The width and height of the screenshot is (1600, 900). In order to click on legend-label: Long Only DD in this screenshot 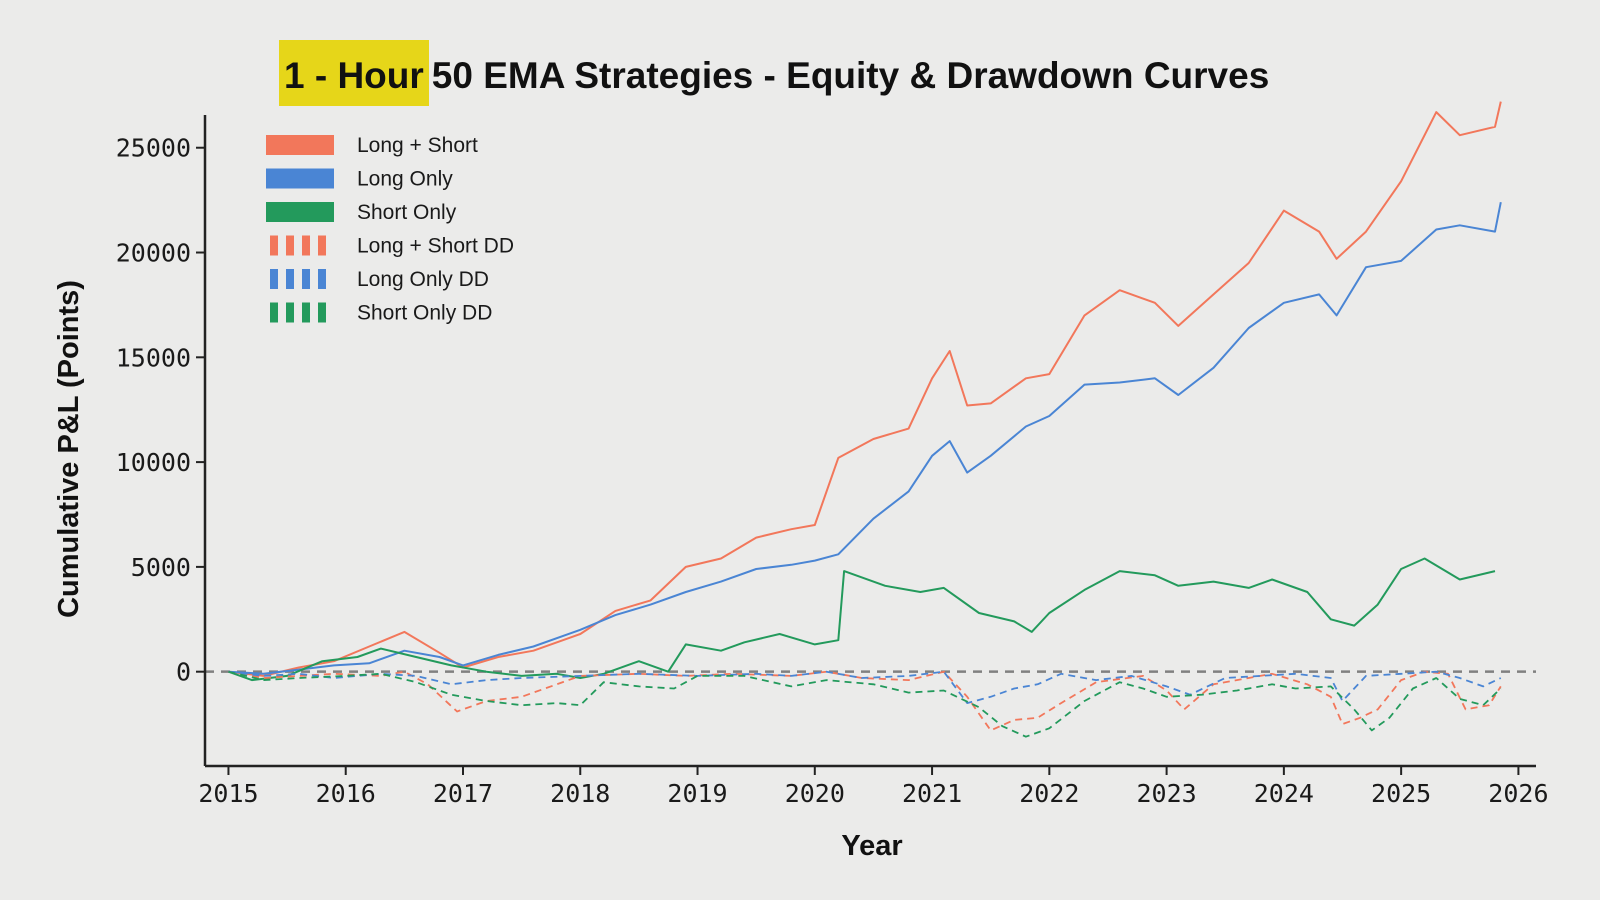, I will do `click(423, 279)`.